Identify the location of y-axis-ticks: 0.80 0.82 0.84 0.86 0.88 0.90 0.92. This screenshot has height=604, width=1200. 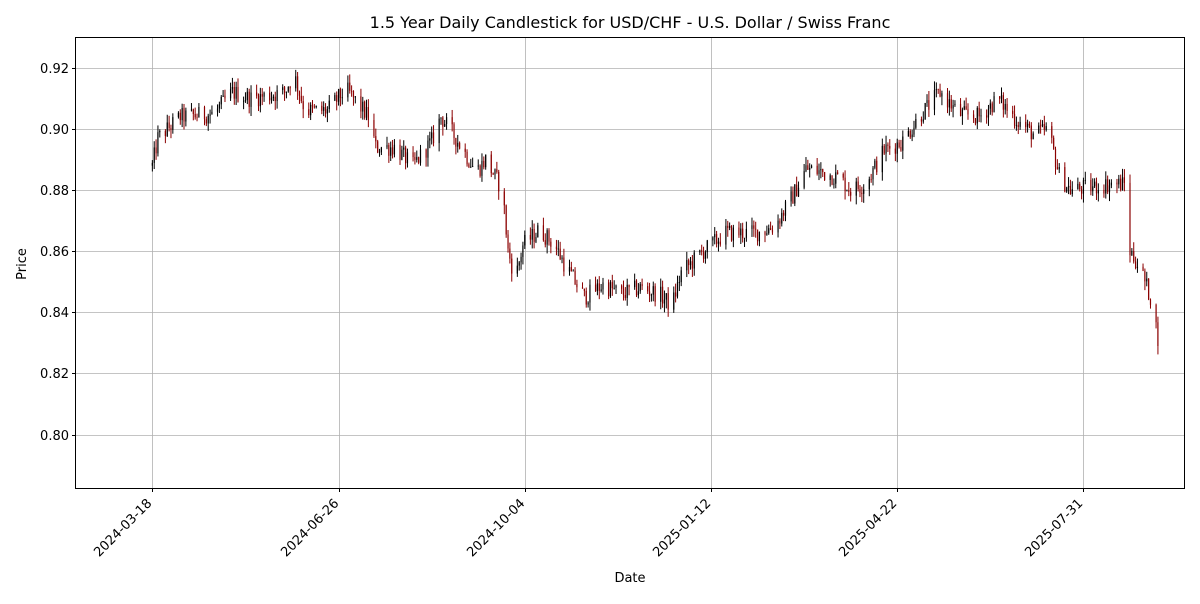
(58, 253).